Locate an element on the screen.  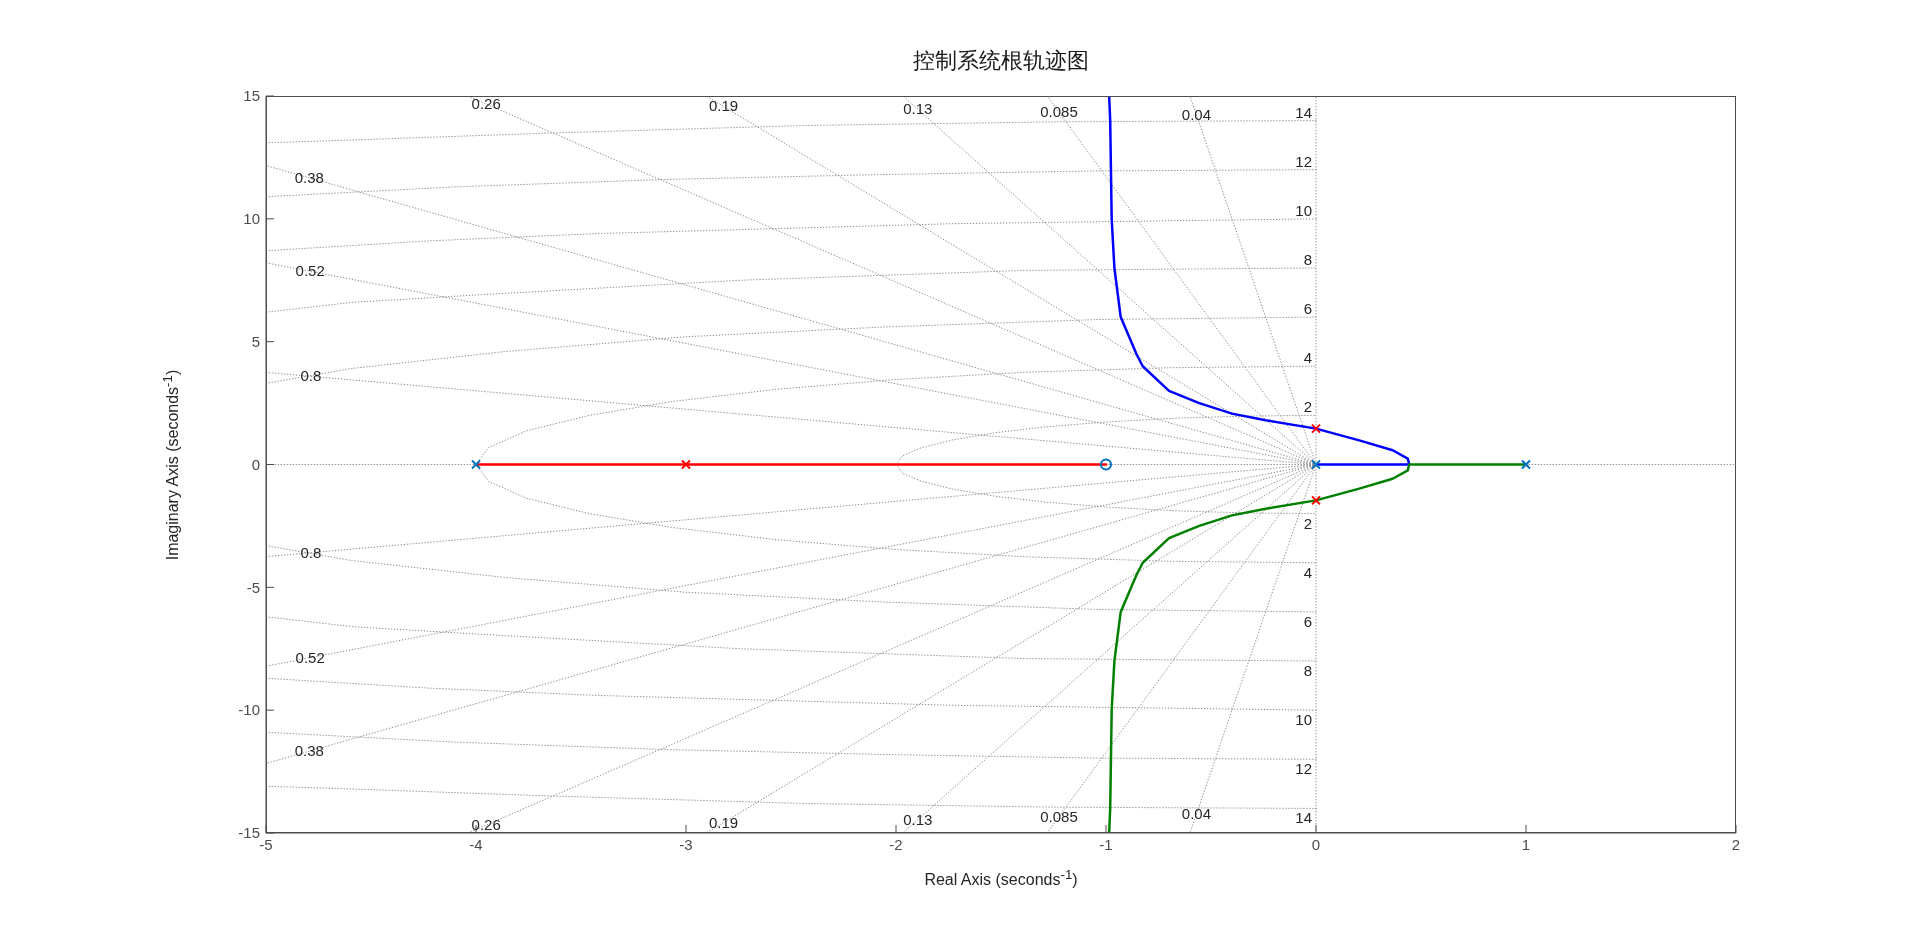
x-axis-title: Real Axis (seconds$^{-1}$) is located at coordinates (1001, 878).